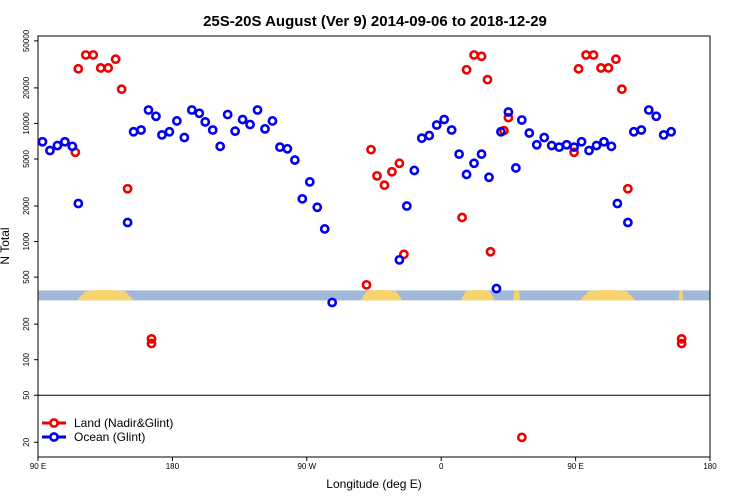  Describe the element at coordinates (26, 87) in the screenshot. I see `y-tick-label: 20000` at that location.